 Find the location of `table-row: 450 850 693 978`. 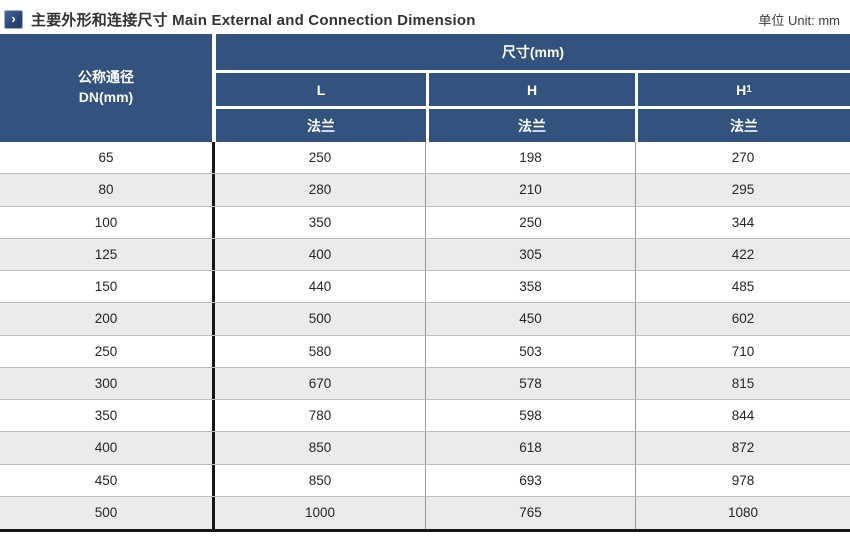

table-row: 450 850 693 978 is located at coordinates (425, 480).